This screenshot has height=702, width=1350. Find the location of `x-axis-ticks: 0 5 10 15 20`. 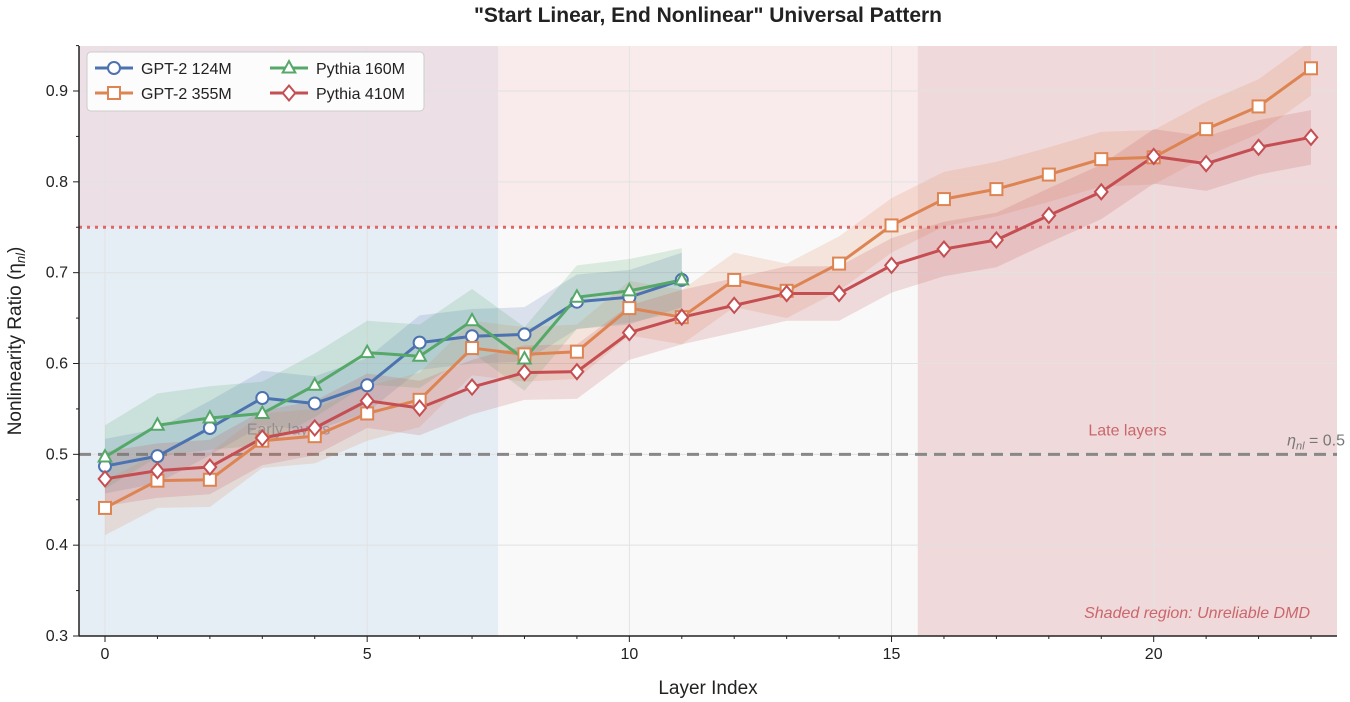

x-axis-ticks: 0 5 10 15 20 is located at coordinates (706, 649).